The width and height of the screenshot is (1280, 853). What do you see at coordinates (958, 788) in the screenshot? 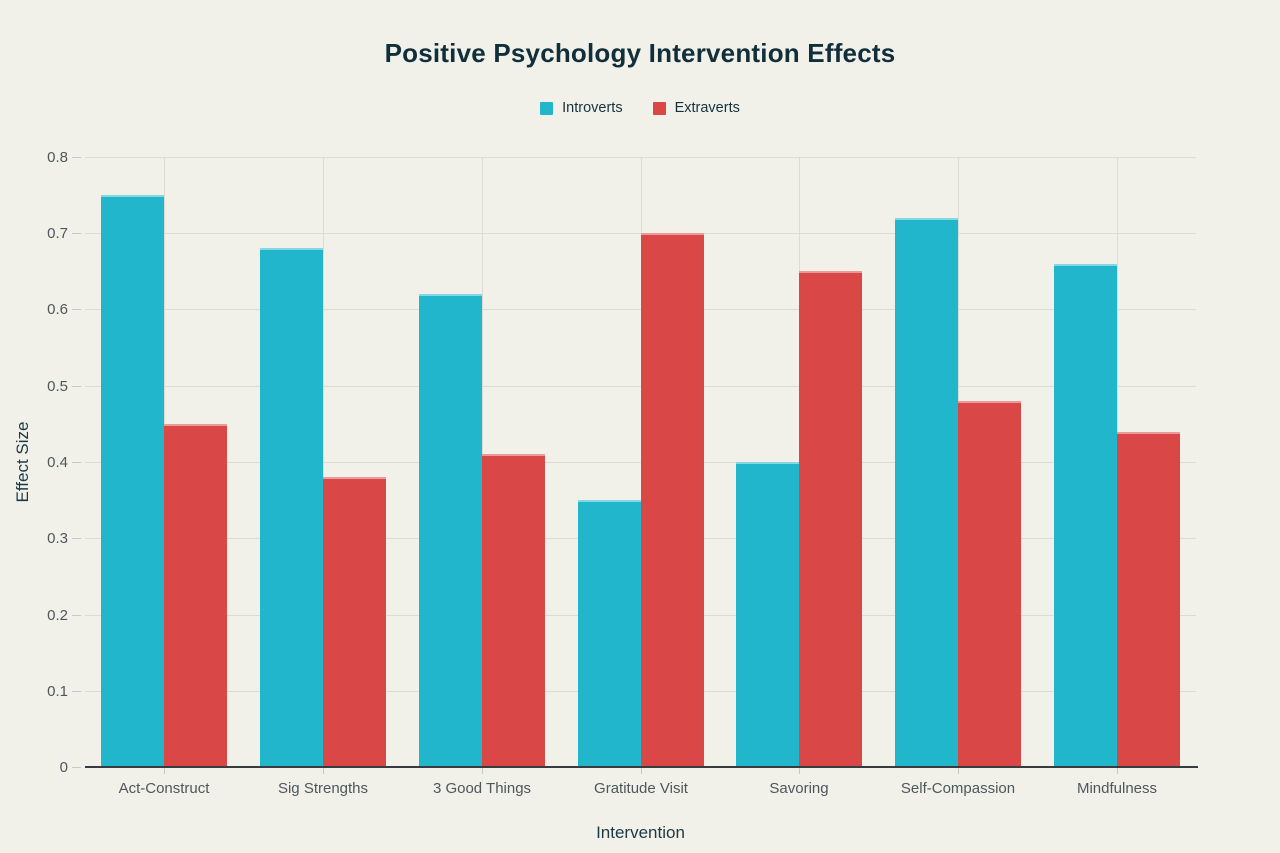
I see `x-tick-label: Self-Compassion` at bounding box center [958, 788].